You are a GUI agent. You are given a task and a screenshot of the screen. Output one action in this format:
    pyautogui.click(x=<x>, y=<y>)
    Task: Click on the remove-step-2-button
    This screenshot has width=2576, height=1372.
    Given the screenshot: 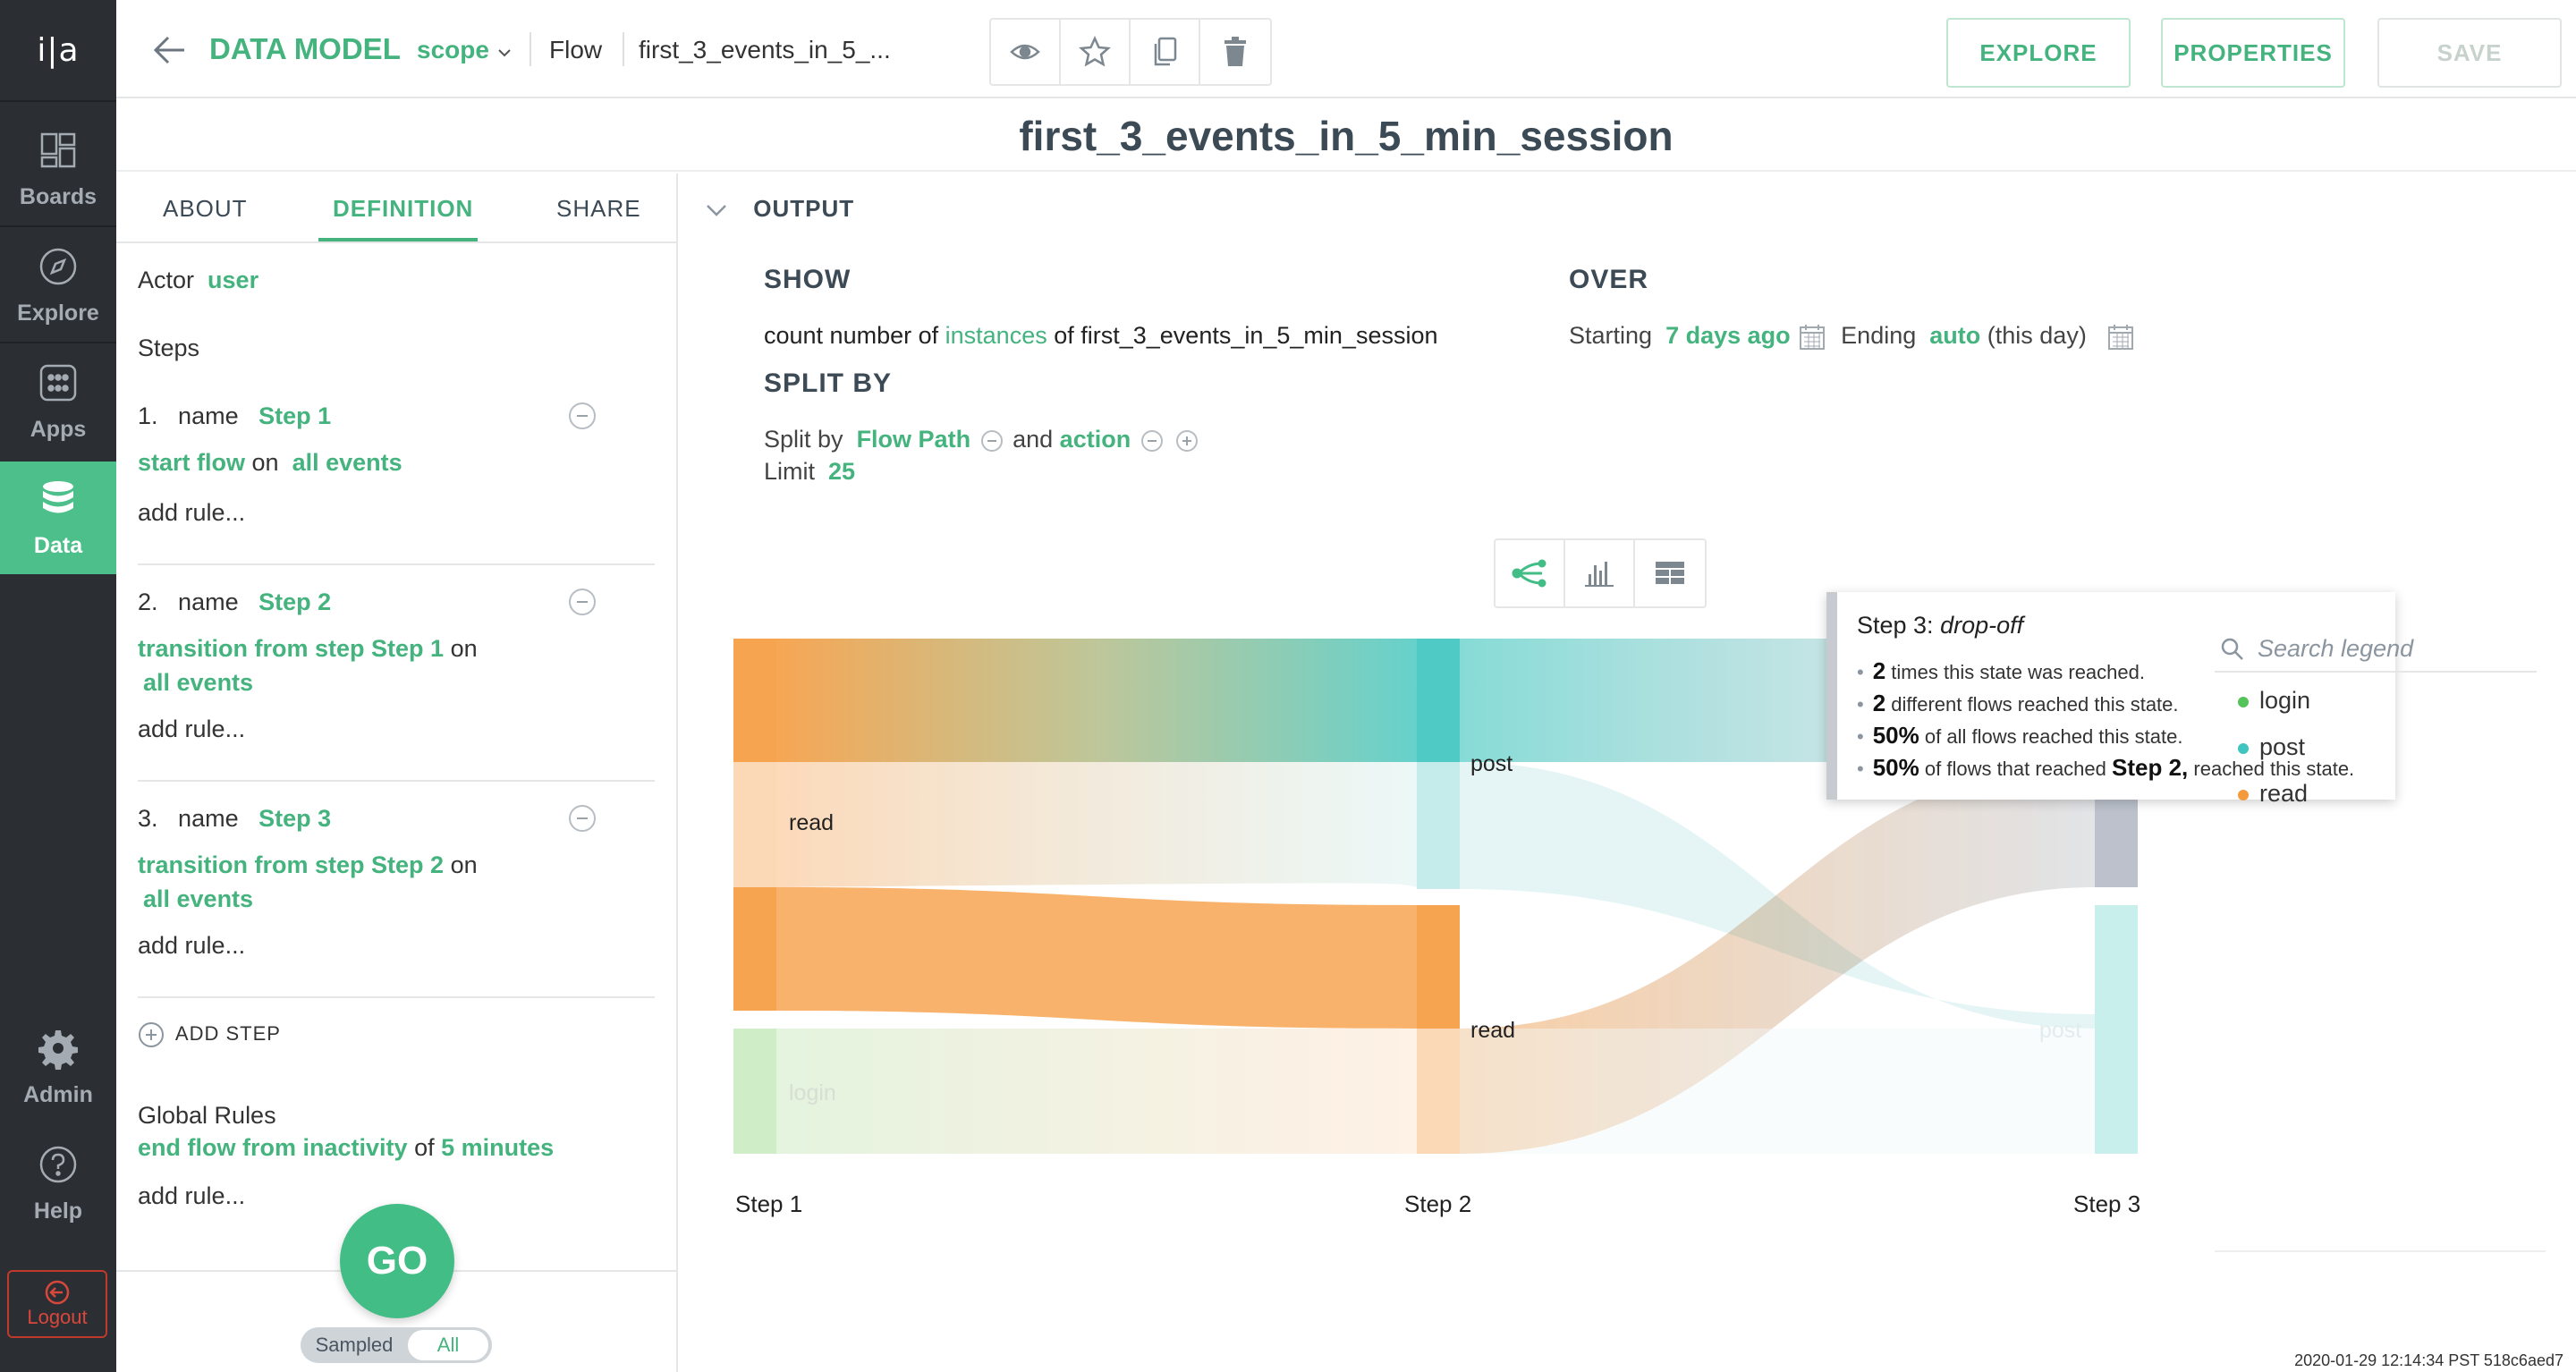 What is the action you would take?
    pyautogui.click(x=582, y=602)
    